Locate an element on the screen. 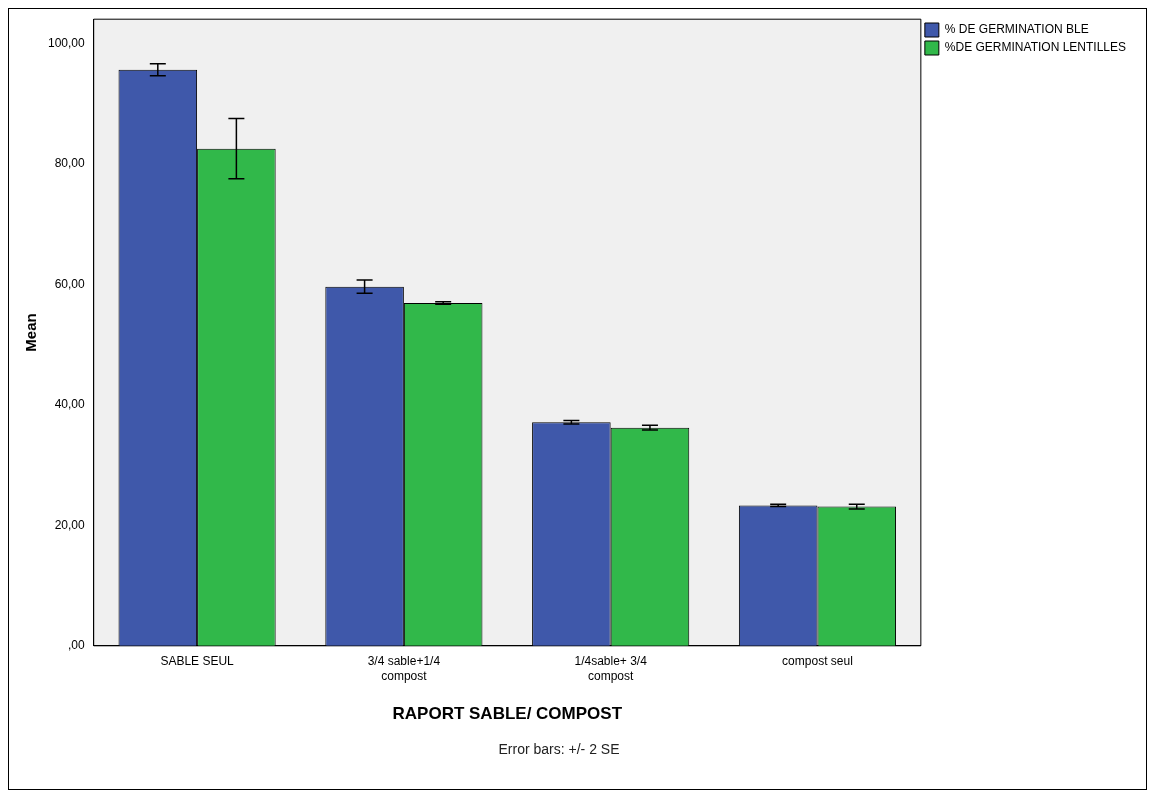 The width and height of the screenshot is (1155, 798). text: Error bars: +/- 2 SE is located at coordinates (559, 749).